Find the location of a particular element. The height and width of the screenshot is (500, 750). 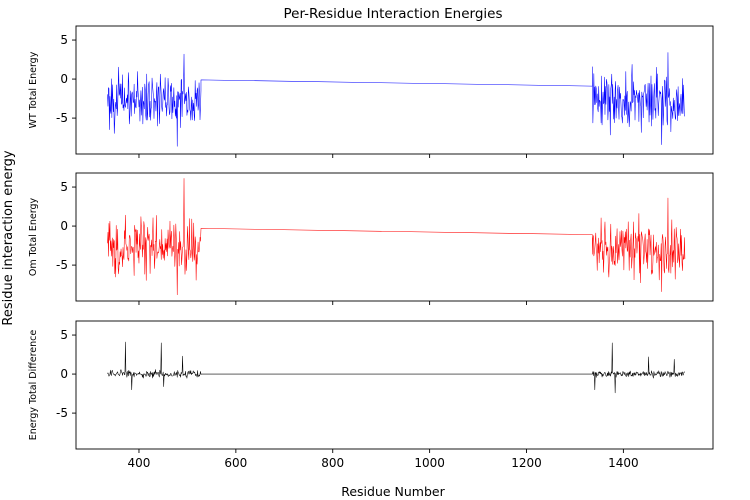

y-tick-label-wt: -5 is located at coordinates (62, 118).